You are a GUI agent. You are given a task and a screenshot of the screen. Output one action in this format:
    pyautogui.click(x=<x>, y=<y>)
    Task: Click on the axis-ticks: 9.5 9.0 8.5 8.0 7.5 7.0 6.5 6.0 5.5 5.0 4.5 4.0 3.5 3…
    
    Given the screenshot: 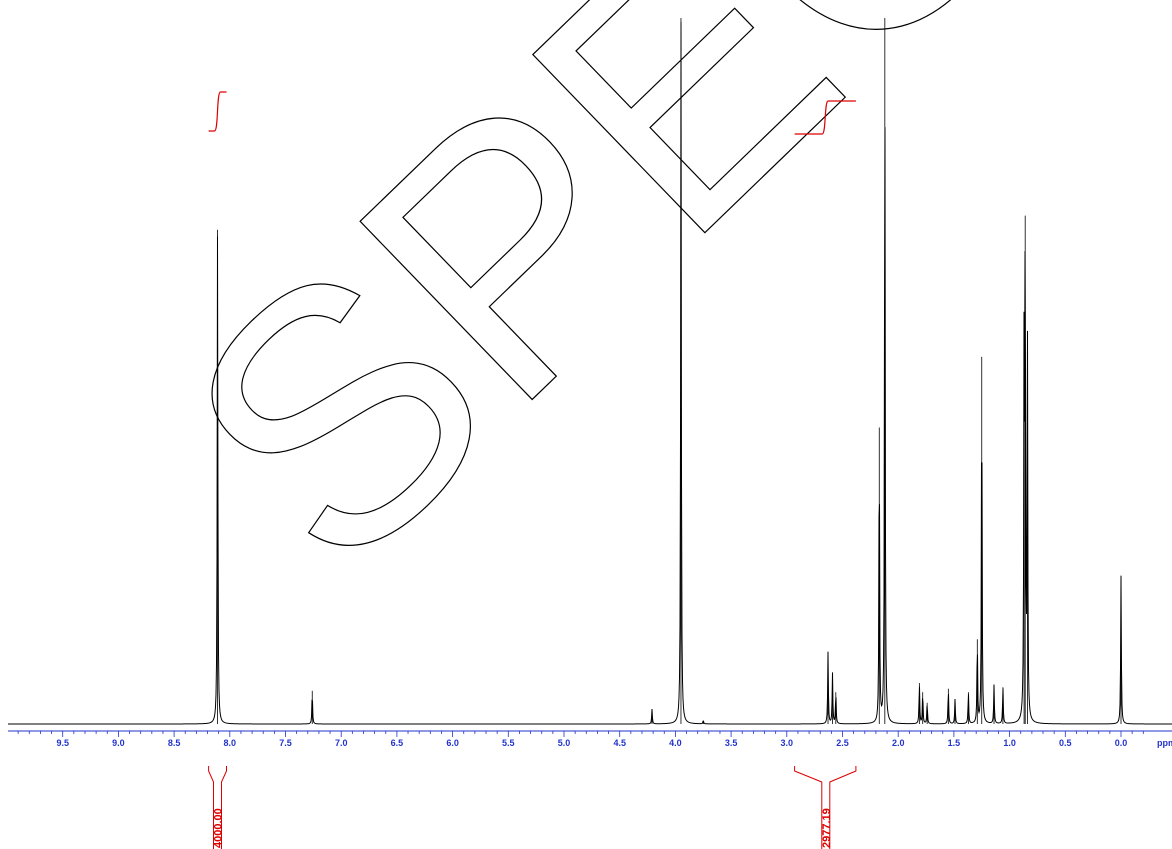 What is the action you would take?
    pyautogui.click(x=580, y=739)
    